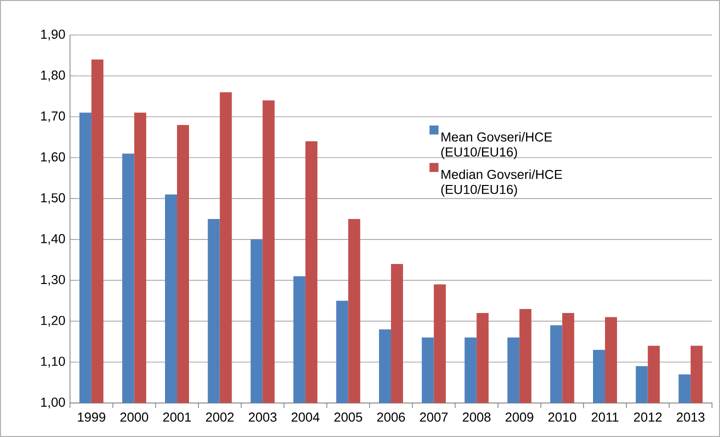  What do you see at coordinates (53, 116) in the screenshot?
I see `y-tick-label: 1,70` at bounding box center [53, 116].